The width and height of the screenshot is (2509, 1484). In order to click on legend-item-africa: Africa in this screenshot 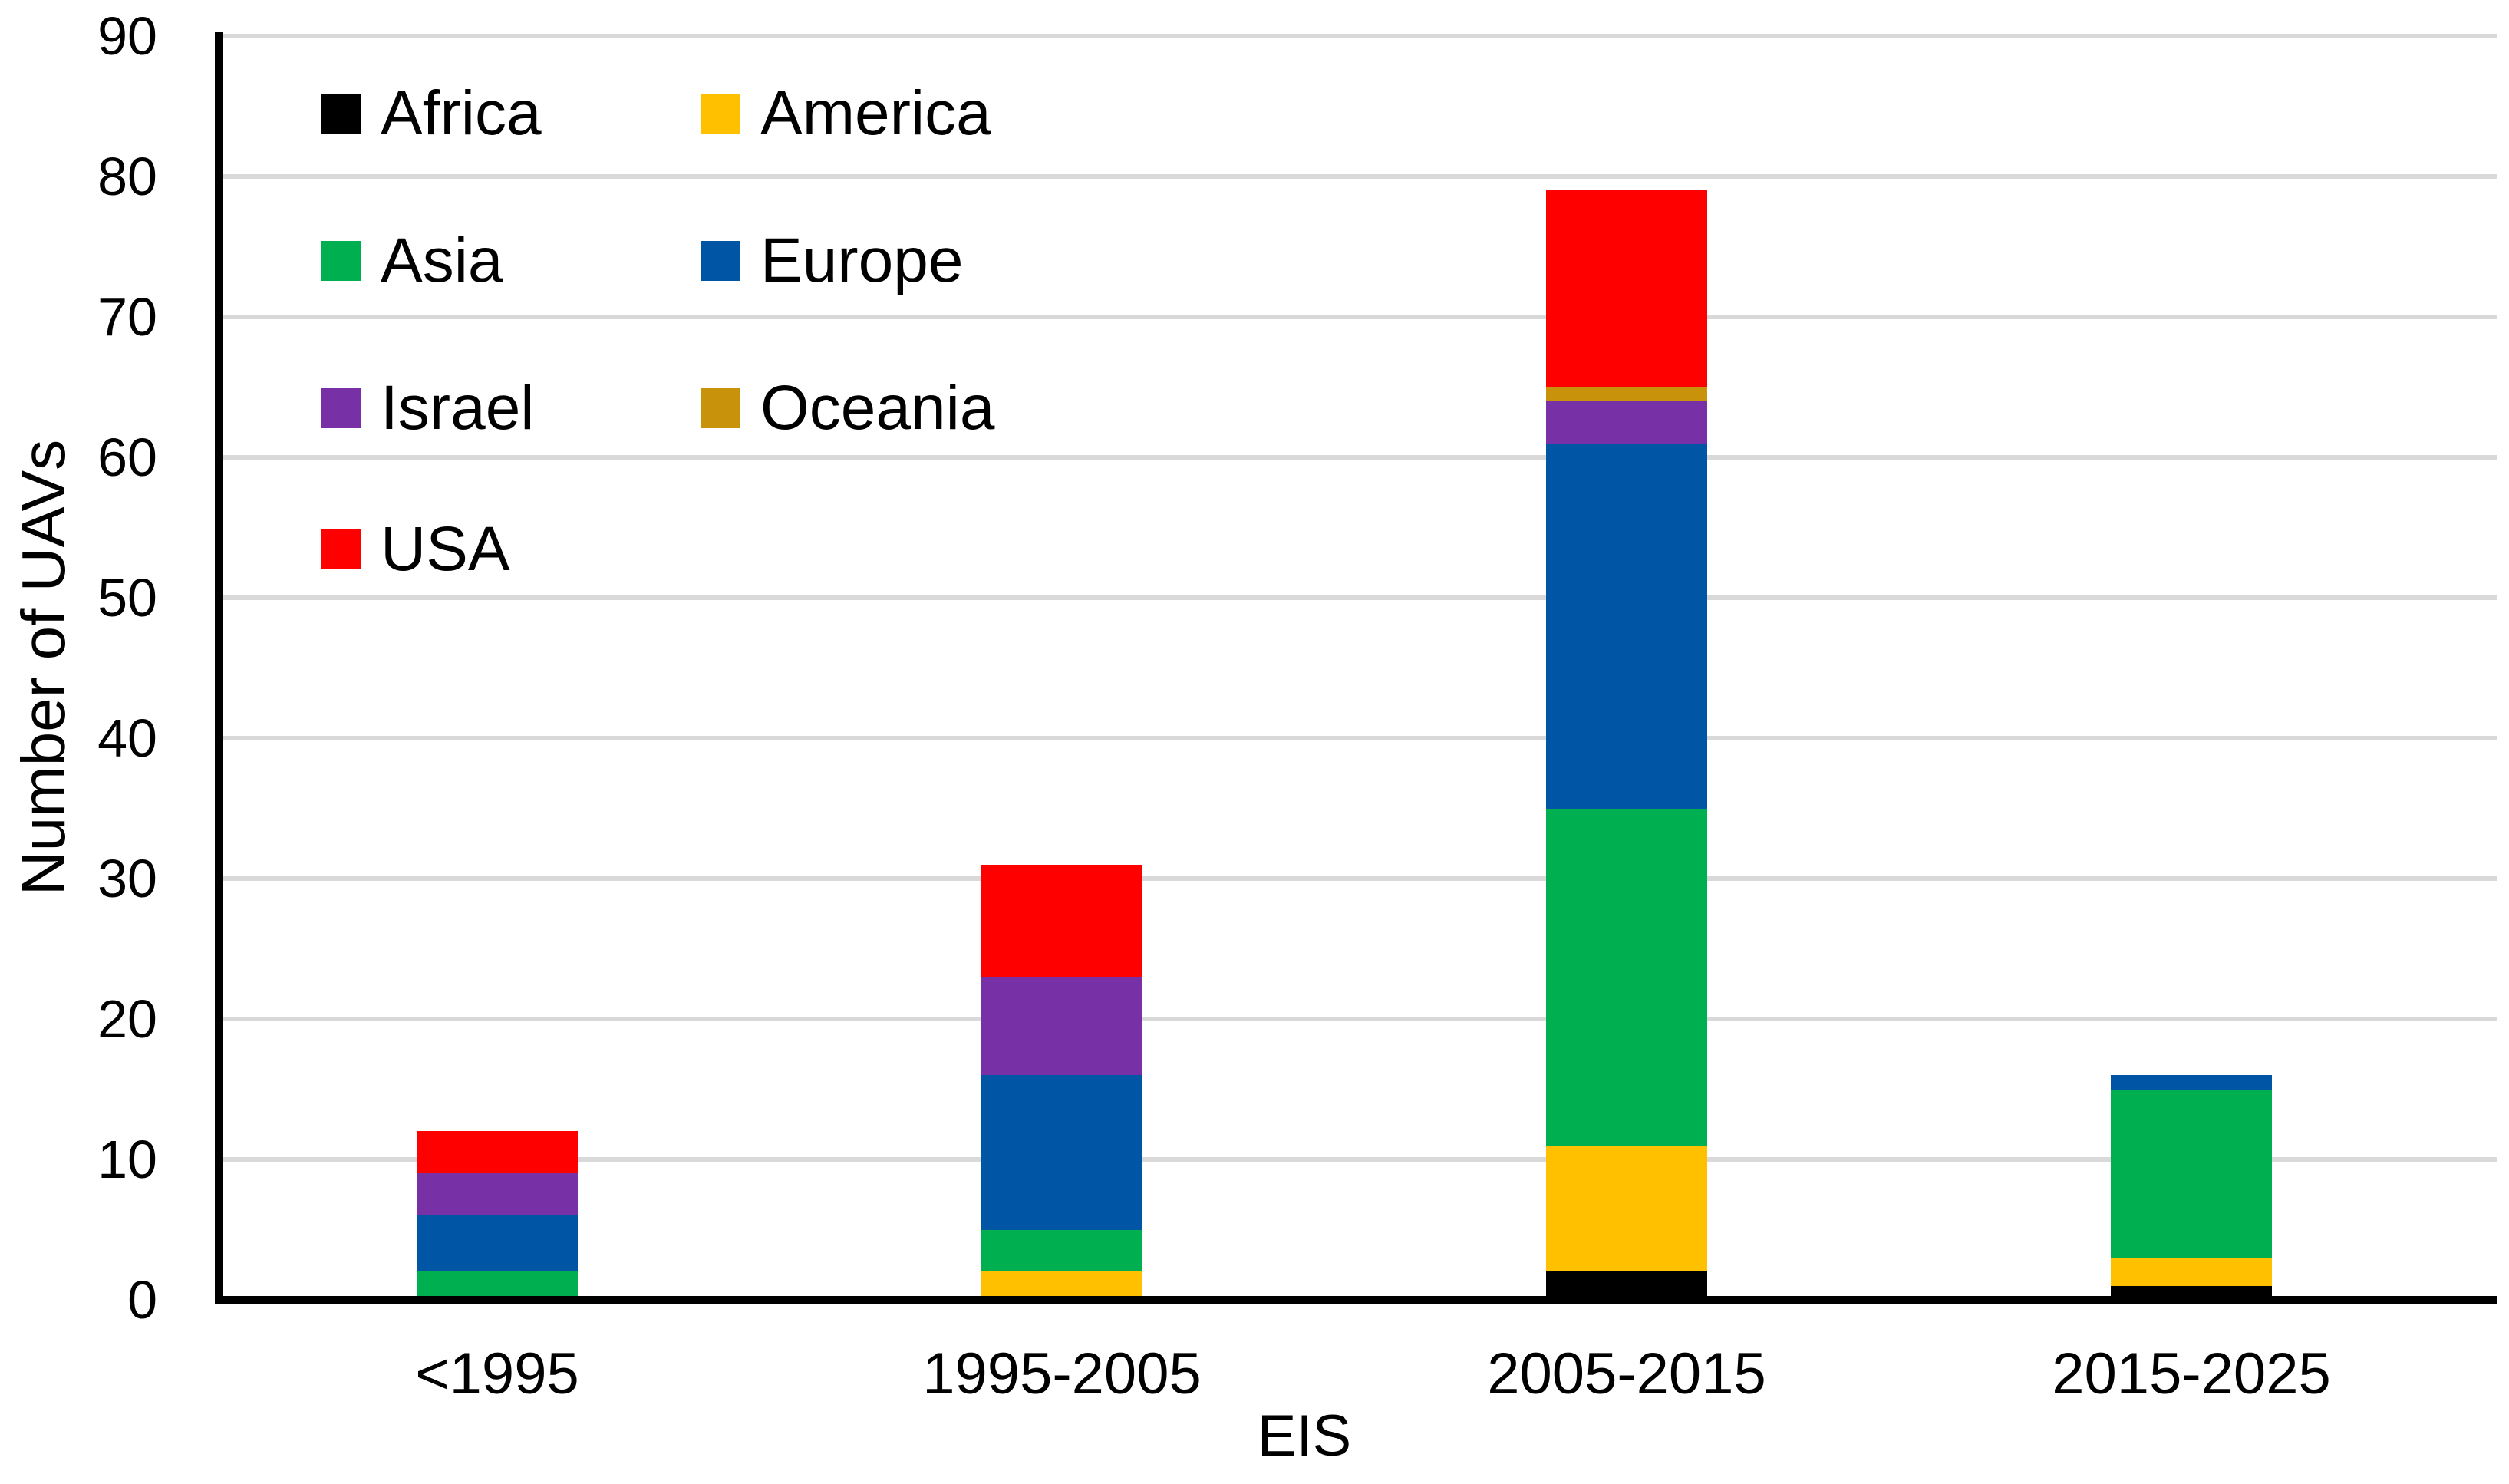, I will do `click(432, 113)`.